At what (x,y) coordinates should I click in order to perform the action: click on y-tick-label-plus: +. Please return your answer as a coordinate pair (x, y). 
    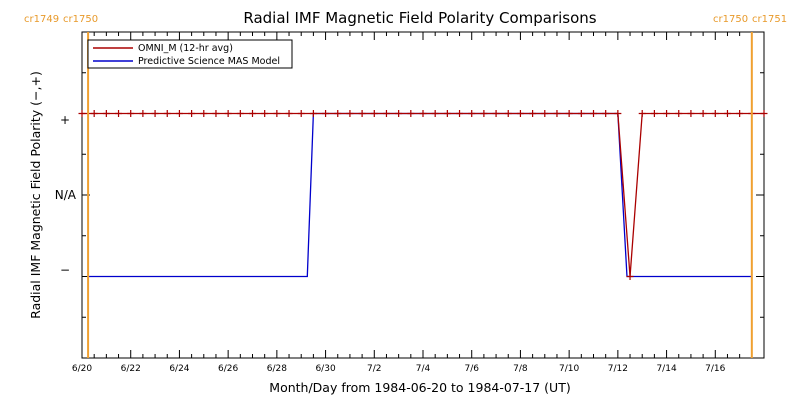
    Looking at the image, I should click on (65, 120).